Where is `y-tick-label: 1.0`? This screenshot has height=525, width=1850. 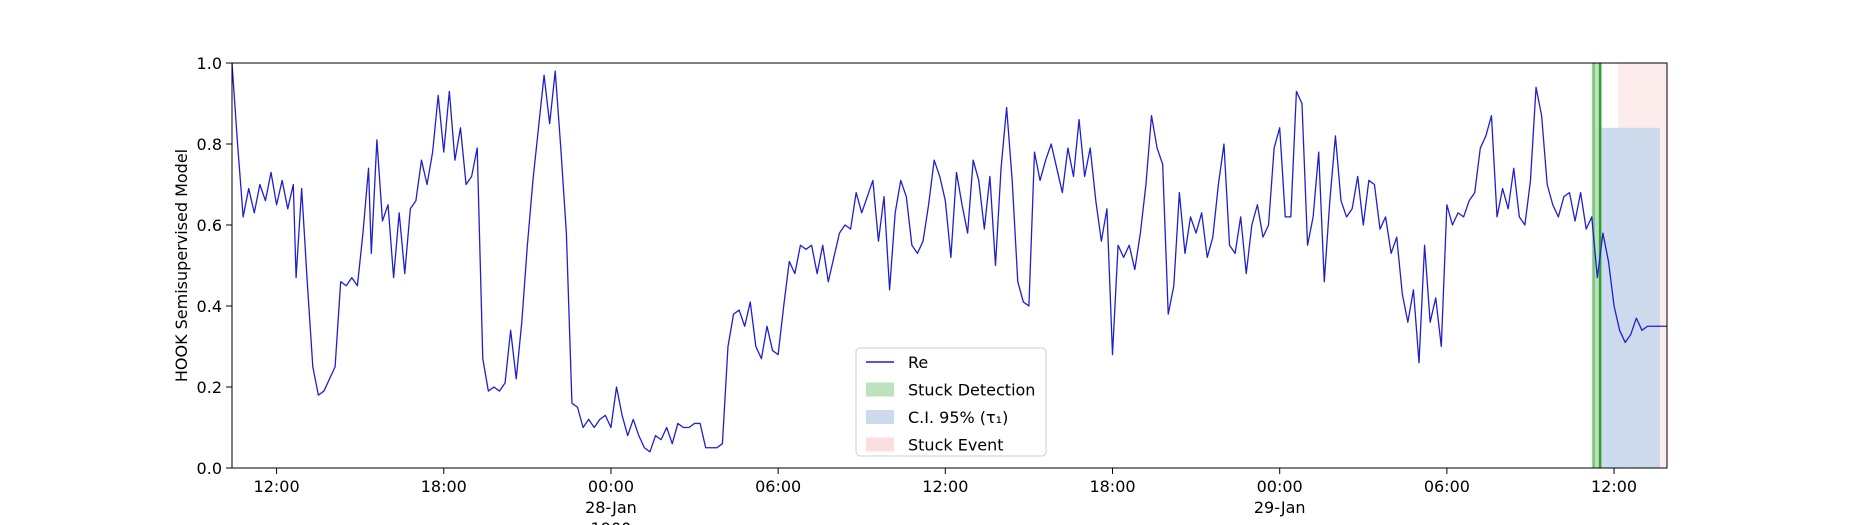
y-tick-label: 1.0 is located at coordinates (209, 63).